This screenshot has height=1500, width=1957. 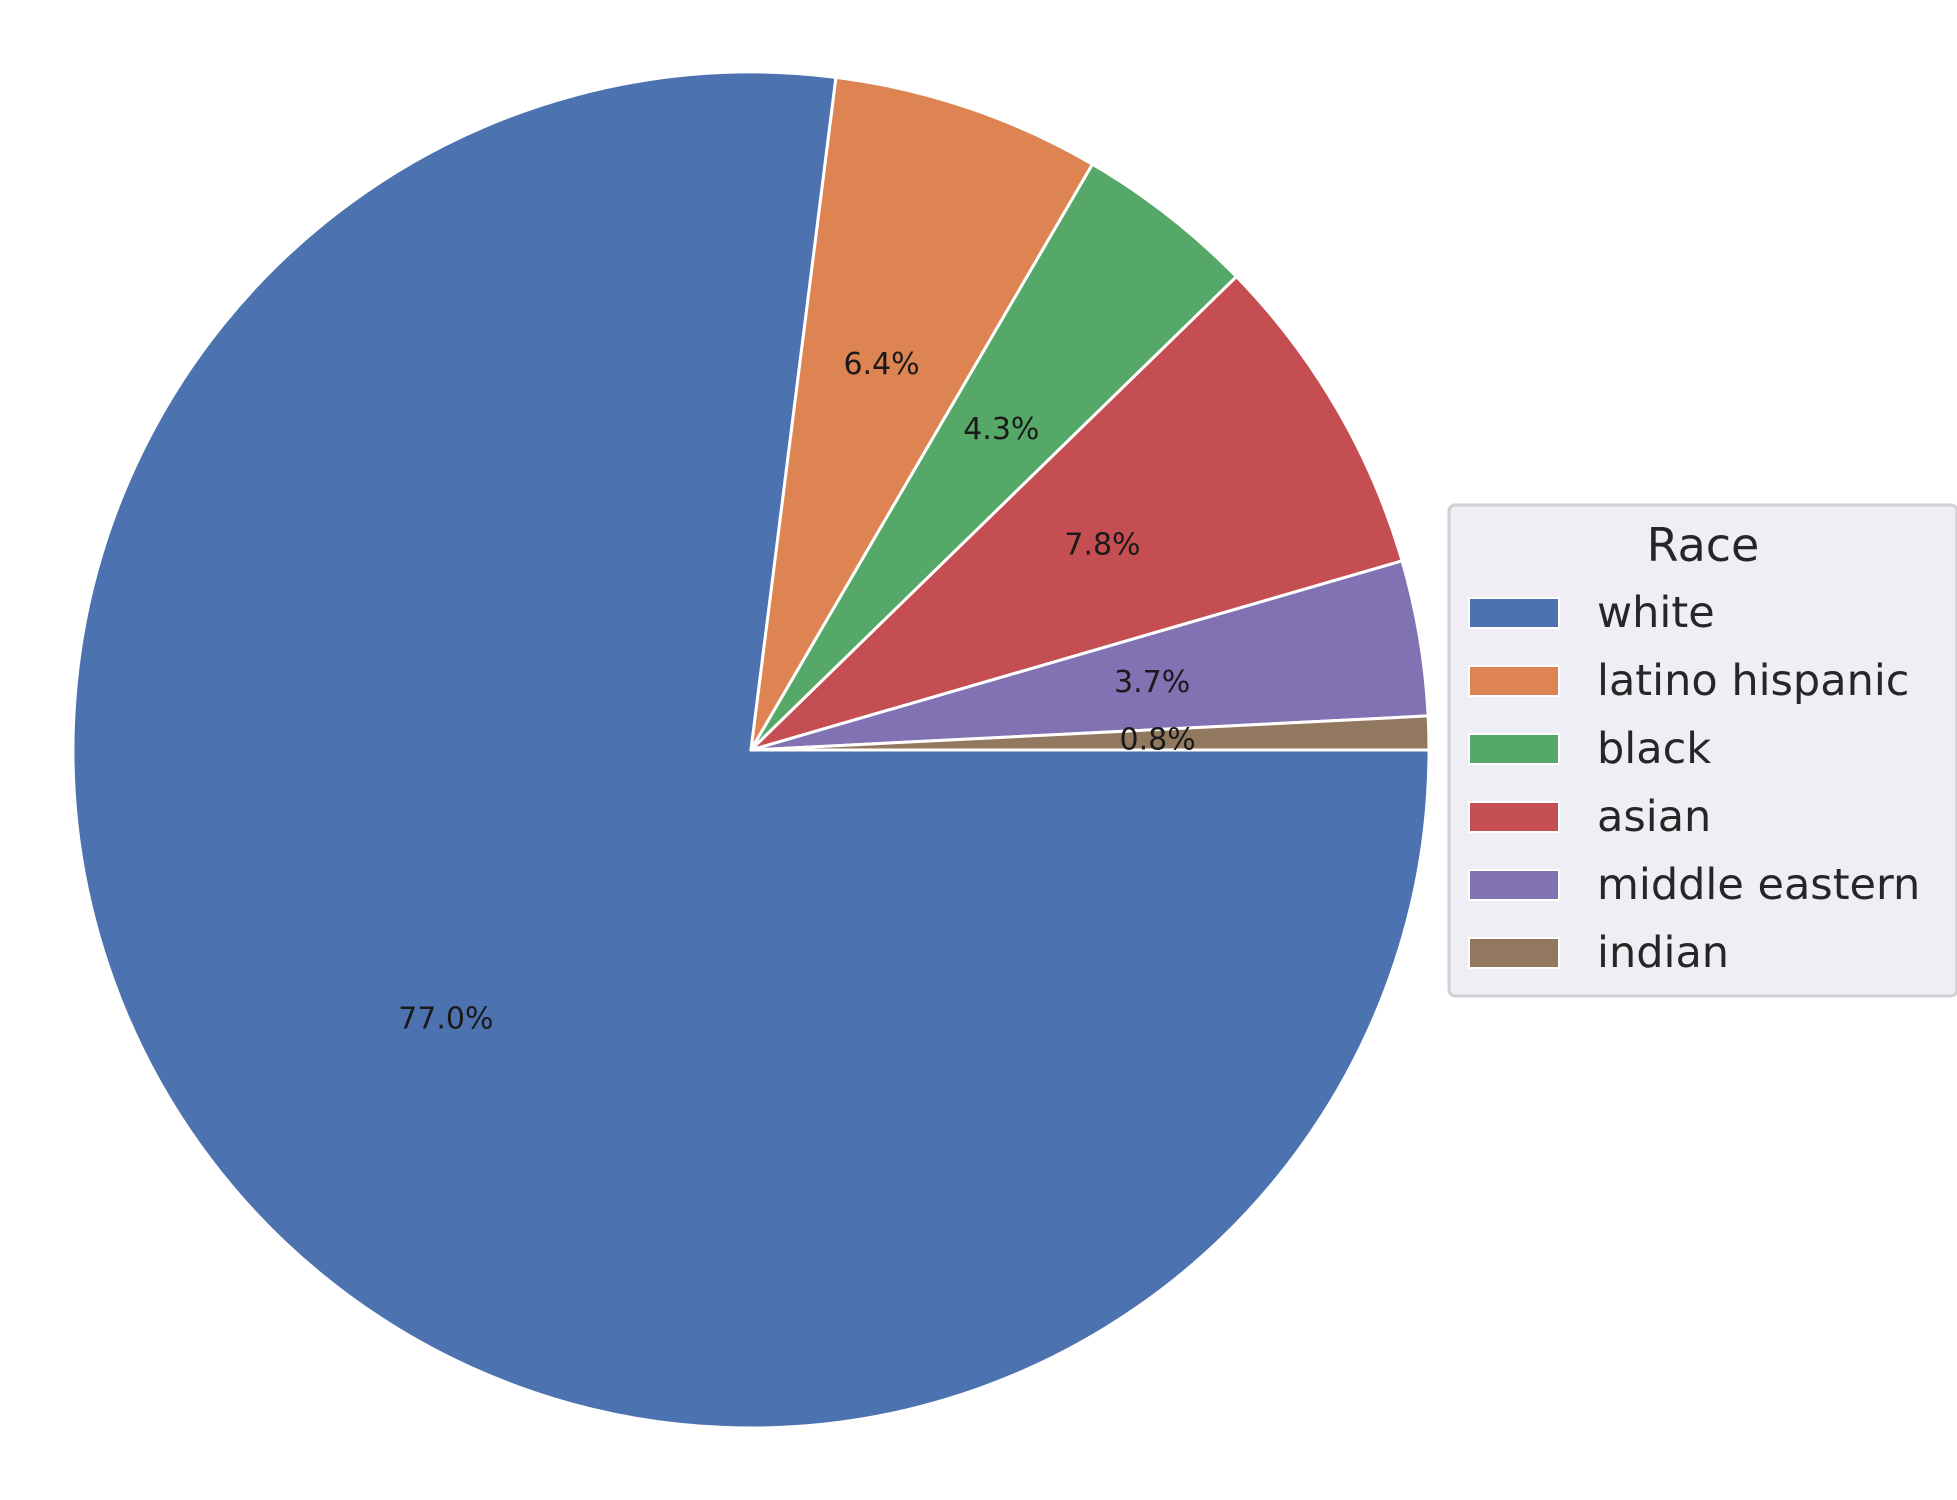 I want to click on pct-label-indian: 0.8%, so click(x=1158, y=739).